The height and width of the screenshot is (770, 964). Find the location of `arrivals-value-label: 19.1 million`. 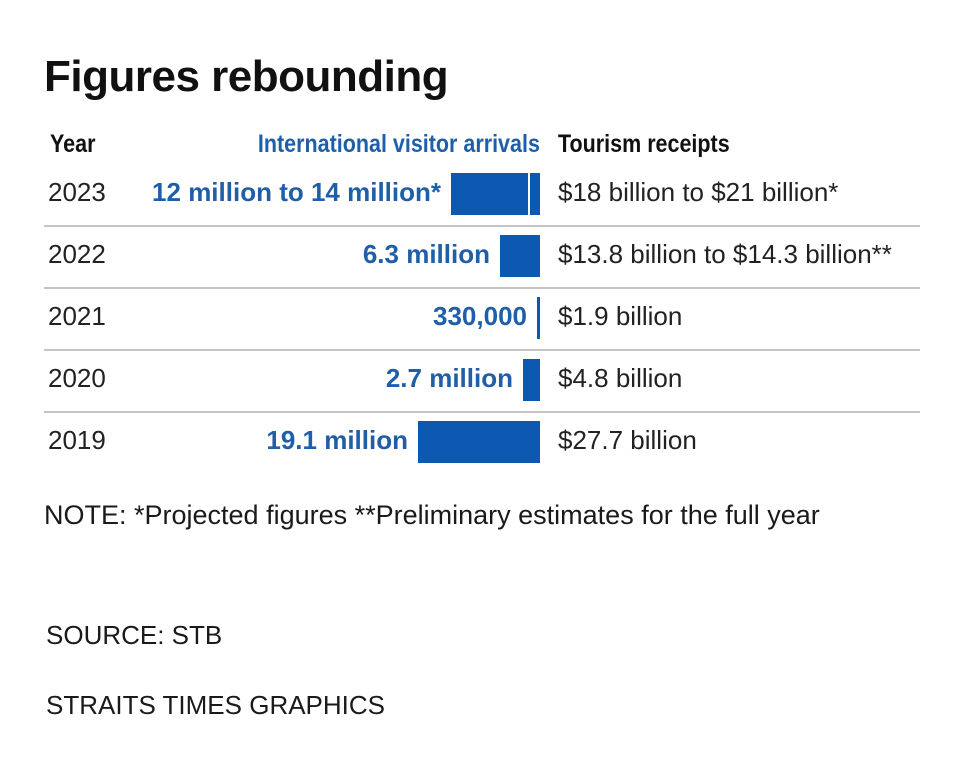

arrivals-value-label: 19.1 million is located at coordinates (337, 440).